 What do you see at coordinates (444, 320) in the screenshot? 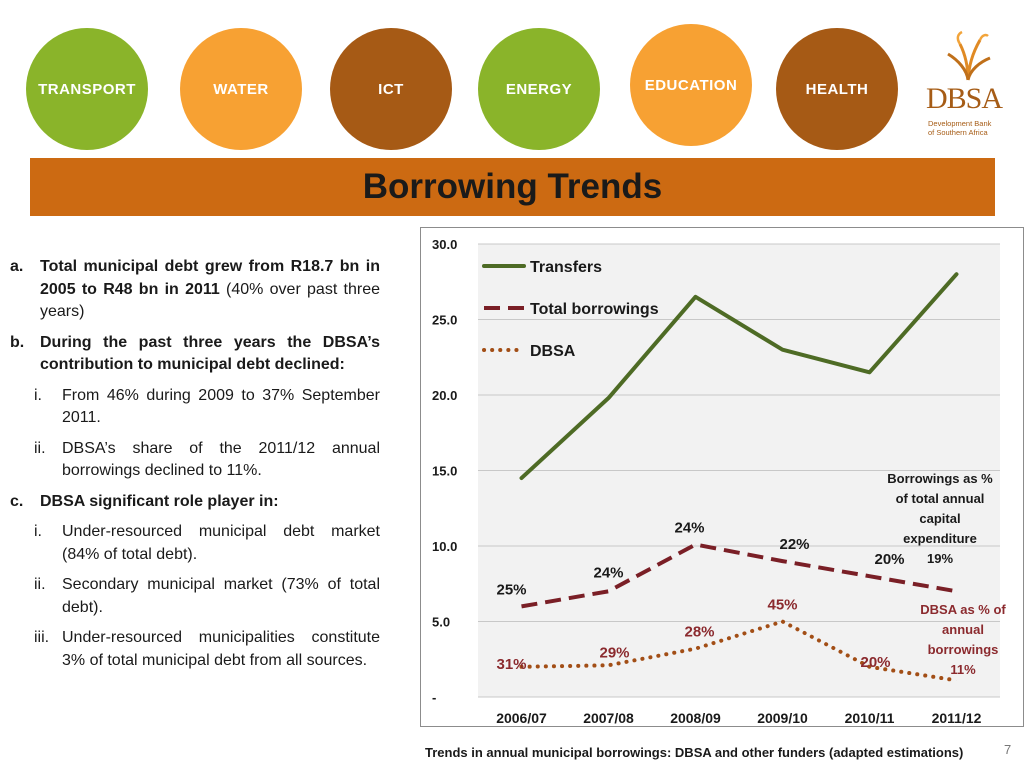
I see `y-tick-label: 25.0` at bounding box center [444, 320].